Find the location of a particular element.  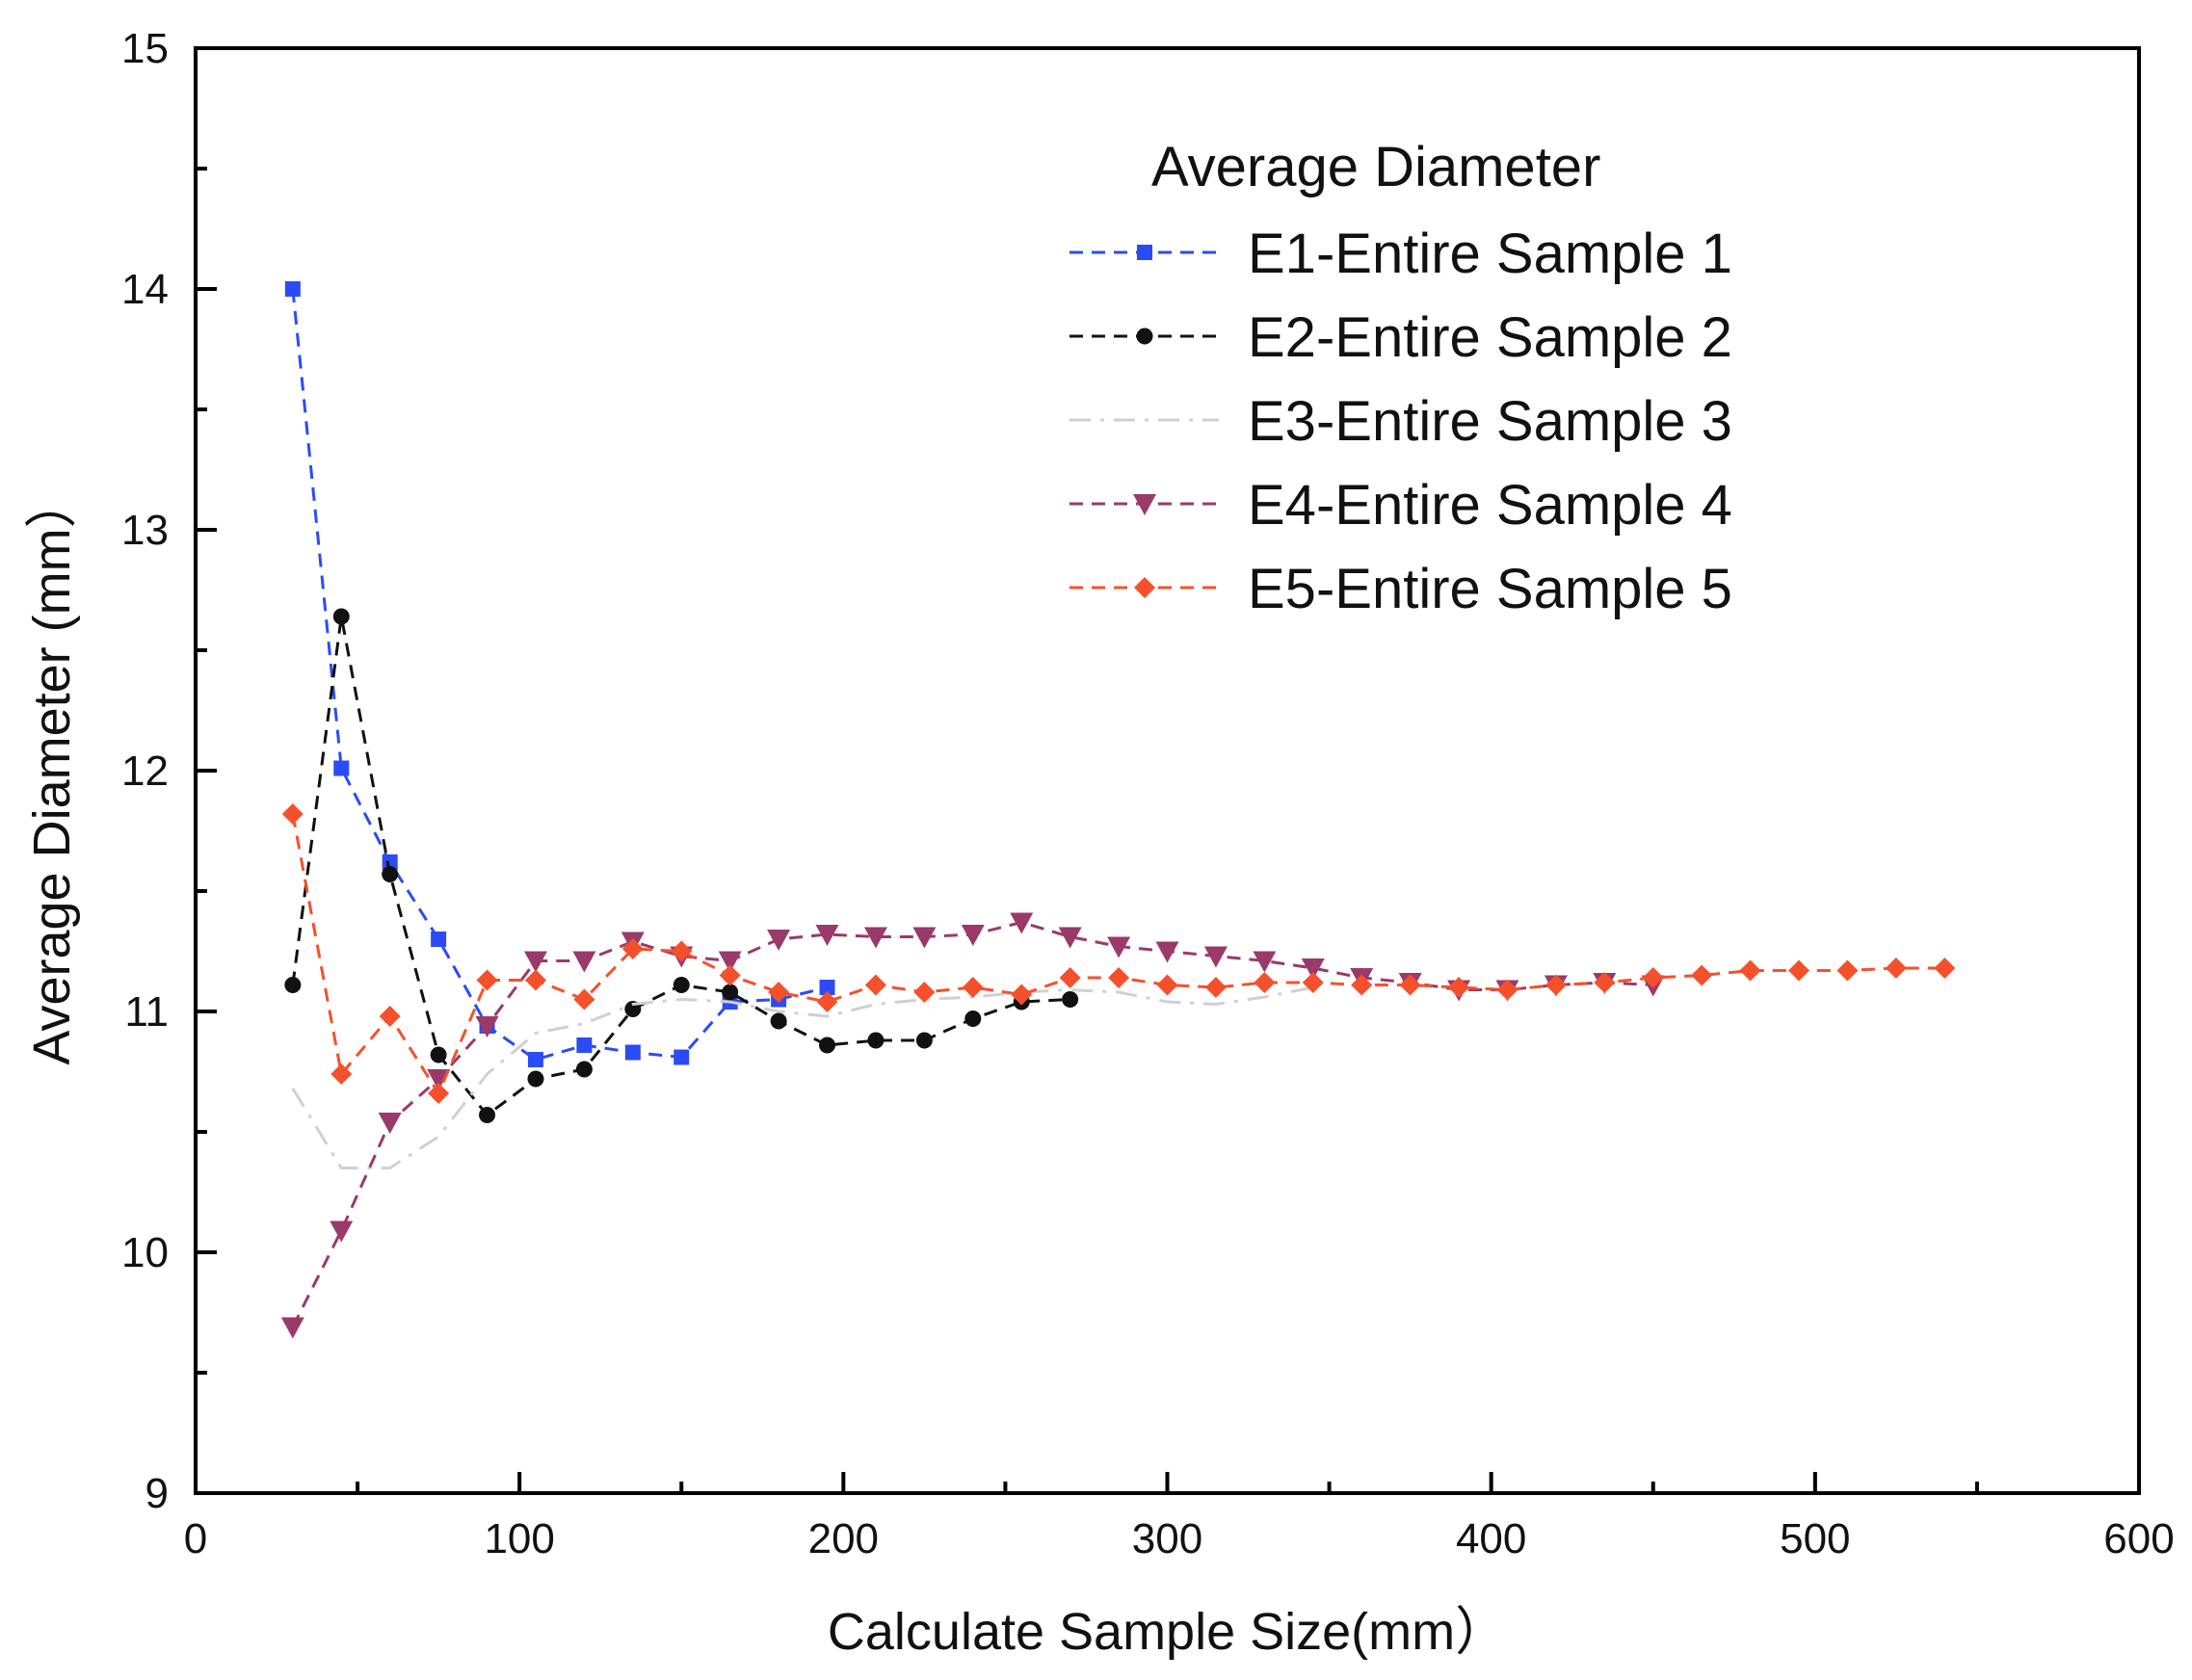

x-tick-label: 500 is located at coordinates (1815, 1539).